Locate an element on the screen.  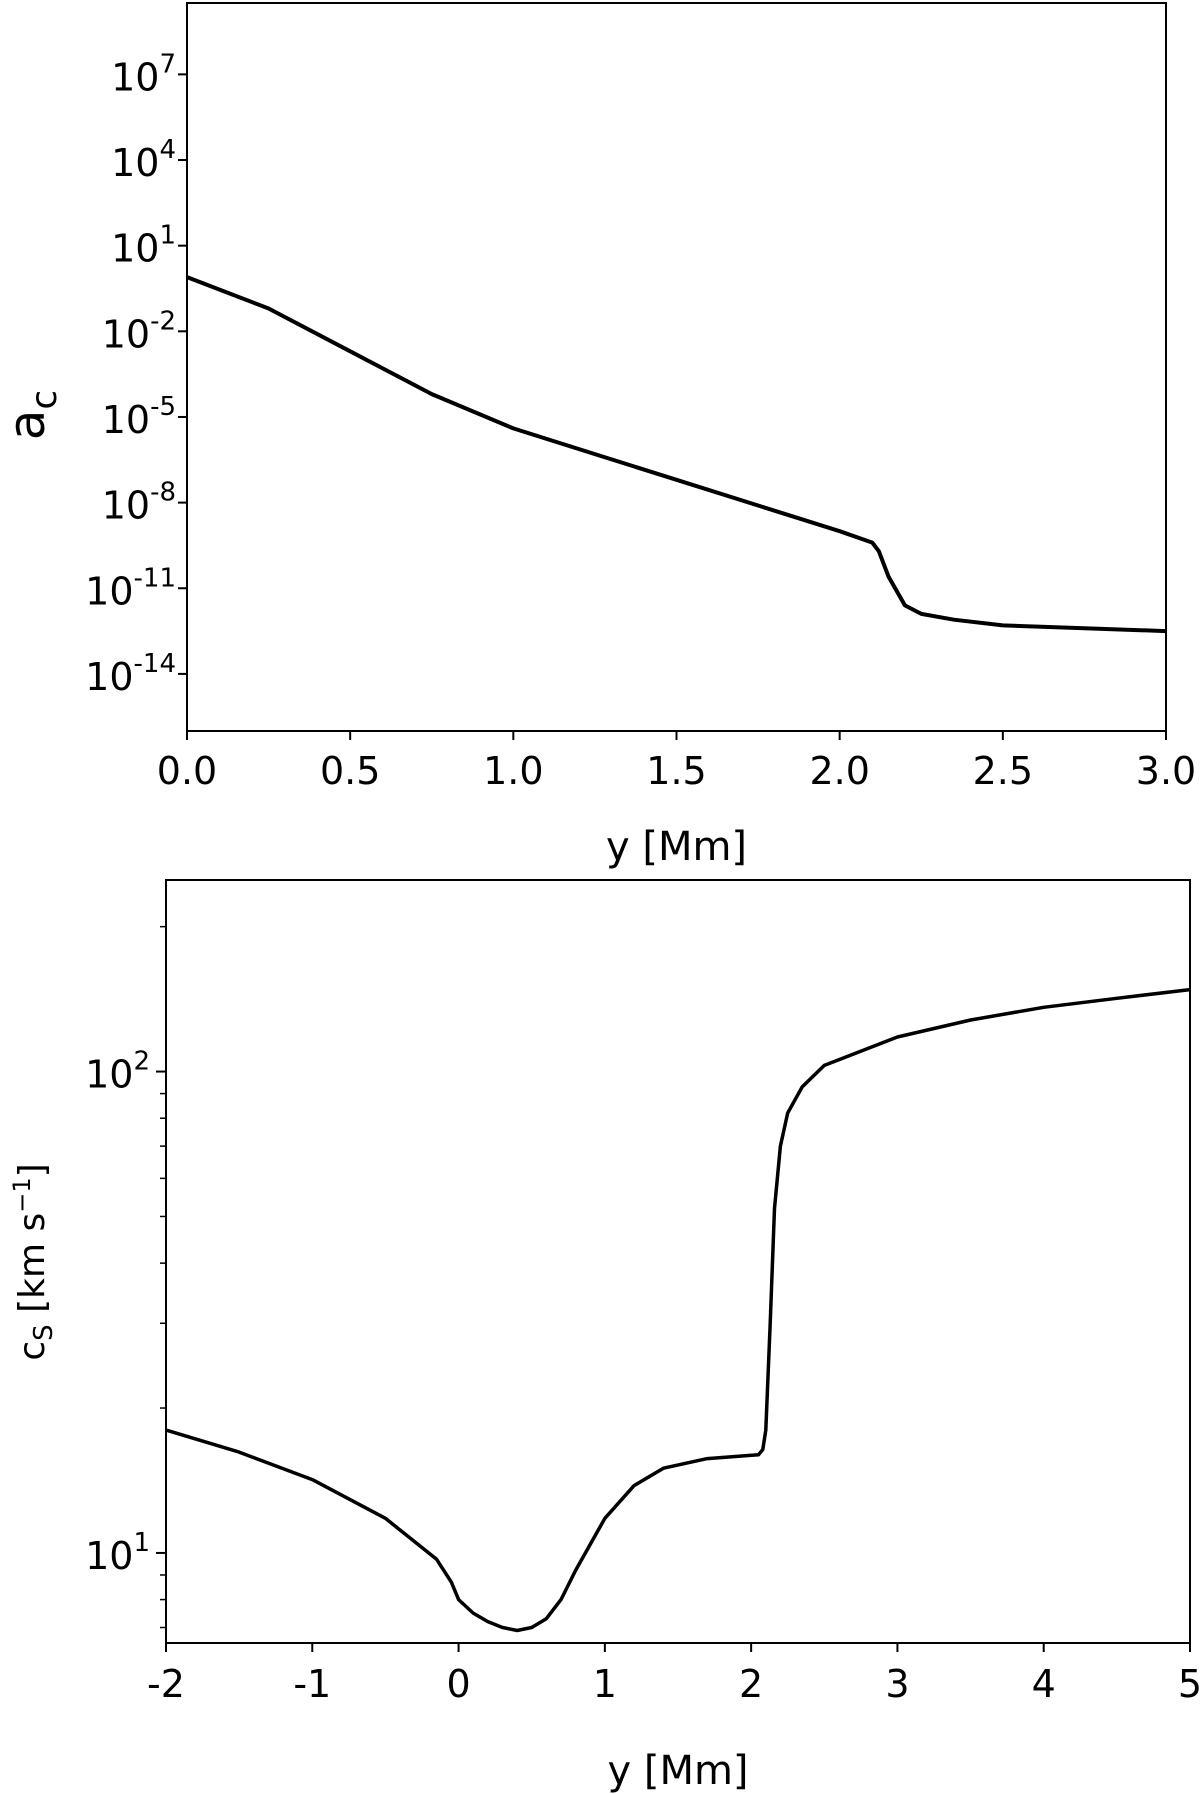
x-tick-label: 0 is located at coordinates (458, 1684).